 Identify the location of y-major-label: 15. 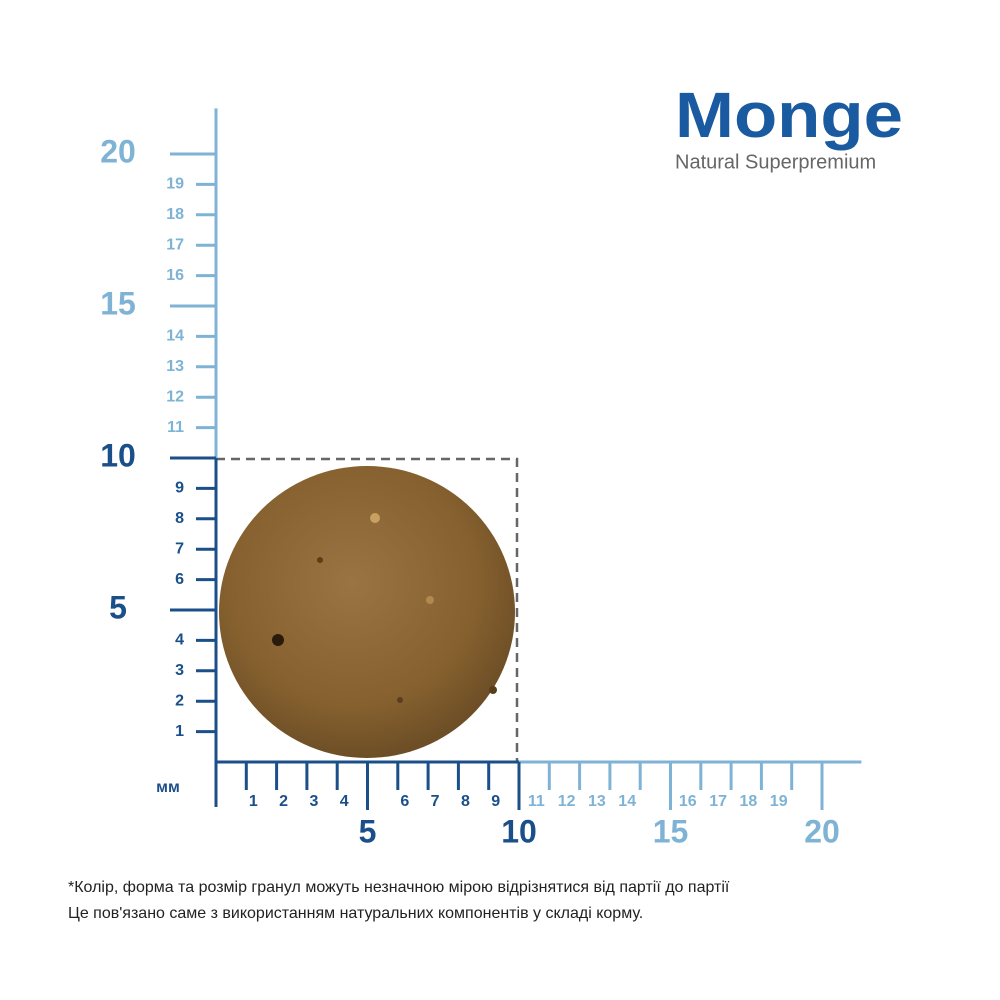
(118, 303).